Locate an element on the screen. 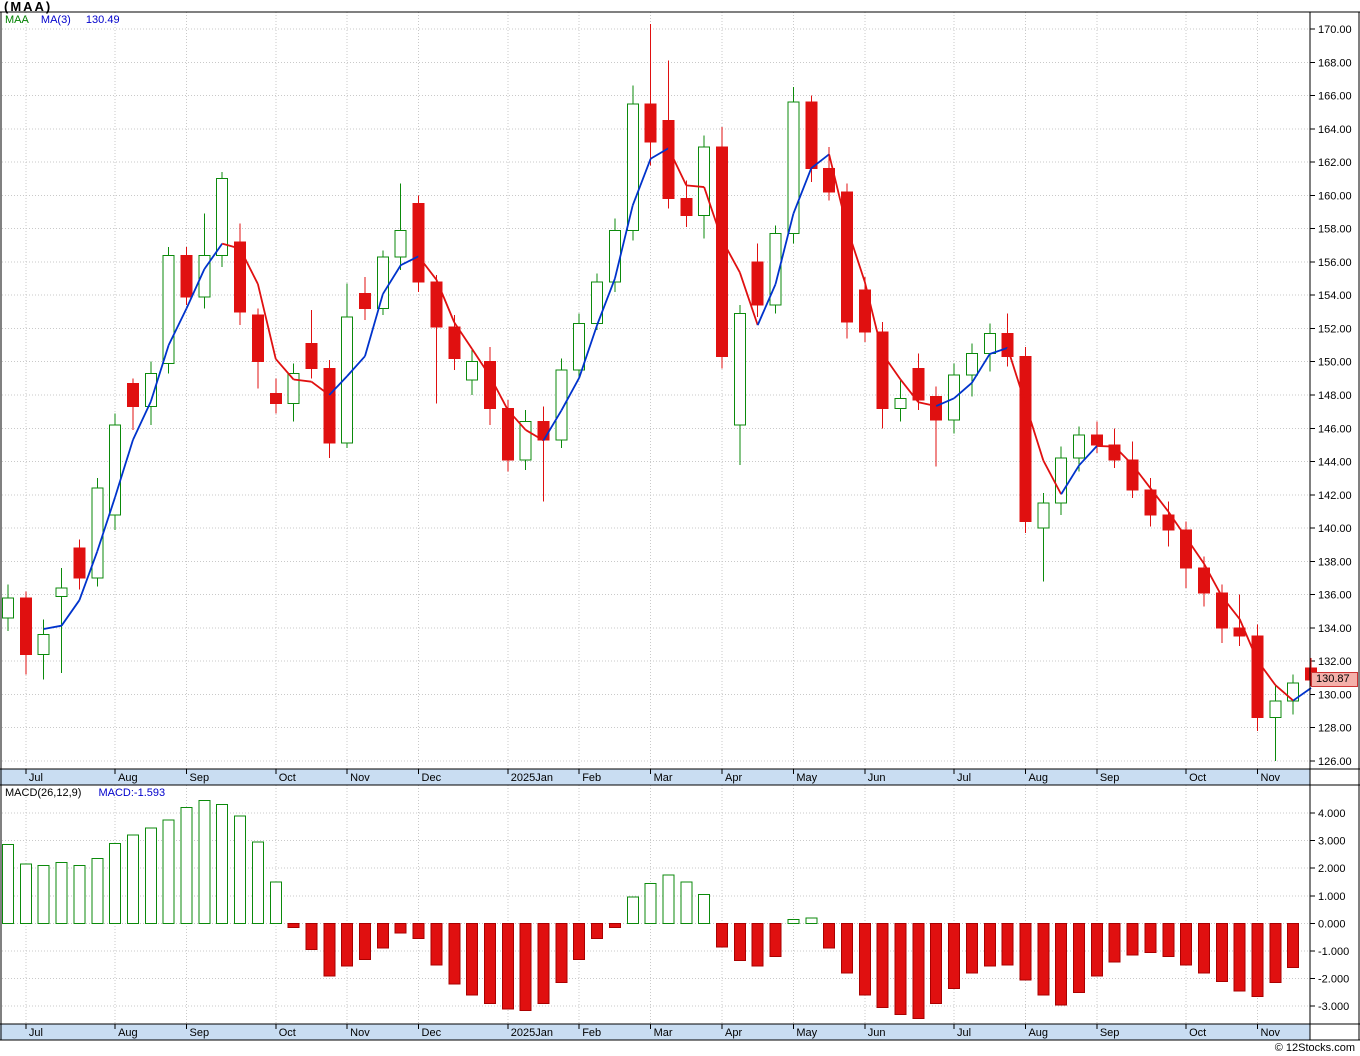 This screenshot has width=1360, height=1056. month-label: Aug is located at coordinates (1038, 1033).